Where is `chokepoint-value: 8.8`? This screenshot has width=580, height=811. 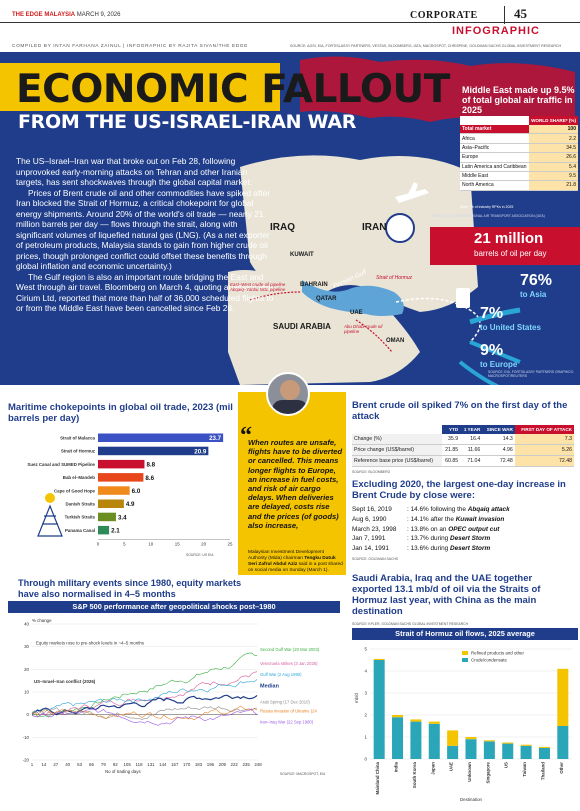
chokepoint-value: 8.8 is located at coordinates (150, 465).